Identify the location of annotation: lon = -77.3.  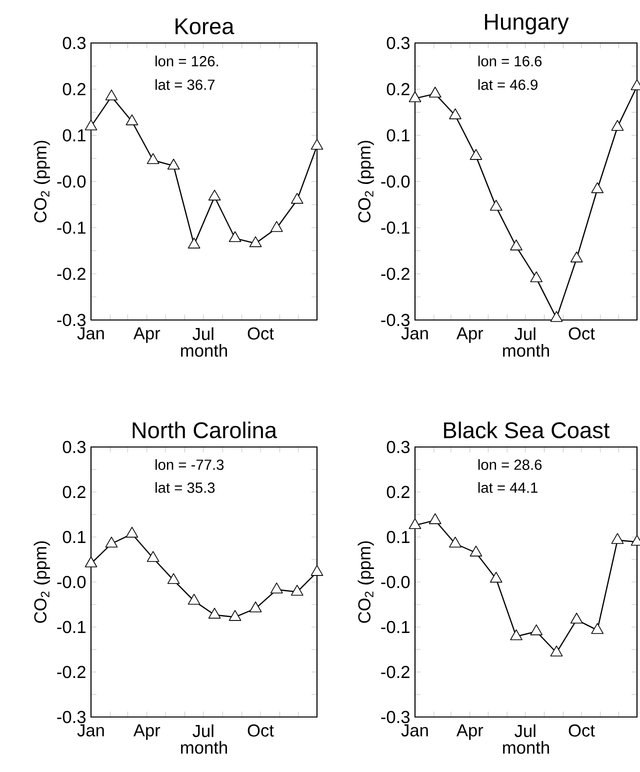
(190, 464).